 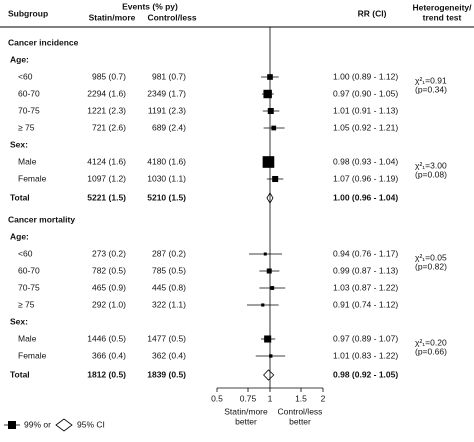 What do you see at coordinates (365, 253) in the screenshot?
I see `rr-label: 0.94 (0.76 - 1.17)` at bounding box center [365, 253].